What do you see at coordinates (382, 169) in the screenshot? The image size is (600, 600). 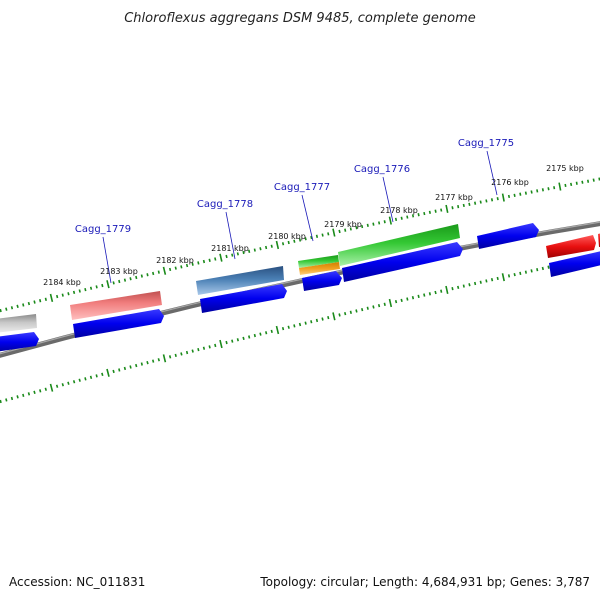 I see `gene-label-cagg-1776: Cagg_1776` at bounding box center [382, 169].